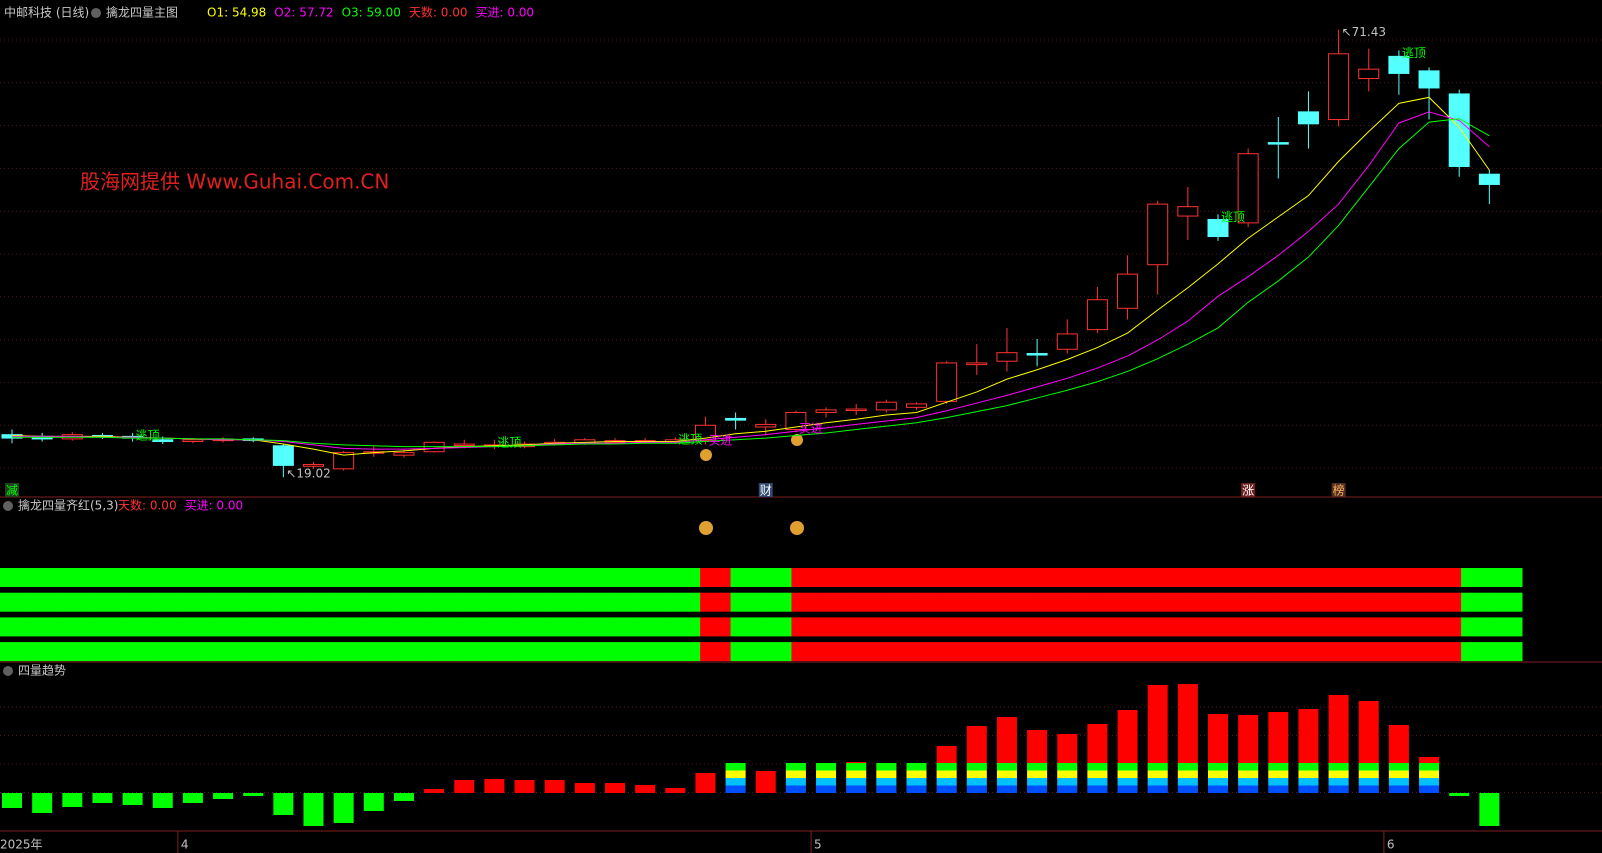  What do you see at coordinates (1338, 490) in the screenshot?
I see `marker-bg` at bounding box center [1338, 490].